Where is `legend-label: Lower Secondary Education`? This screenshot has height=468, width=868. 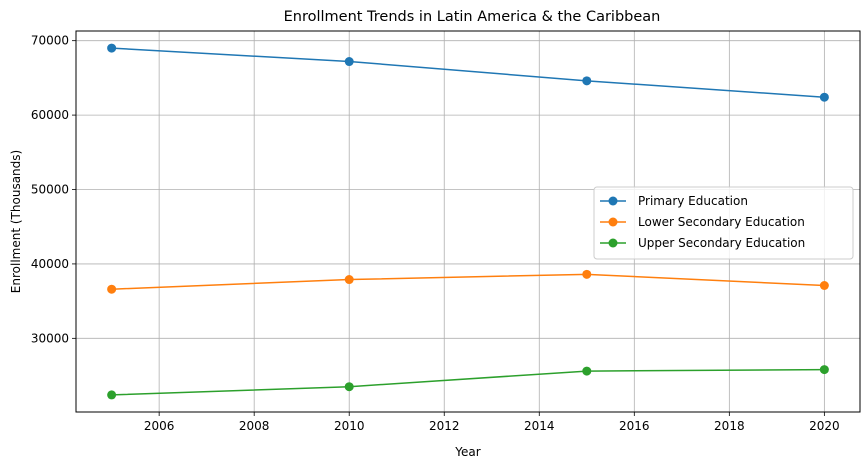
legend-label: Lower Secondary Education is located at coordinates (721, 222).